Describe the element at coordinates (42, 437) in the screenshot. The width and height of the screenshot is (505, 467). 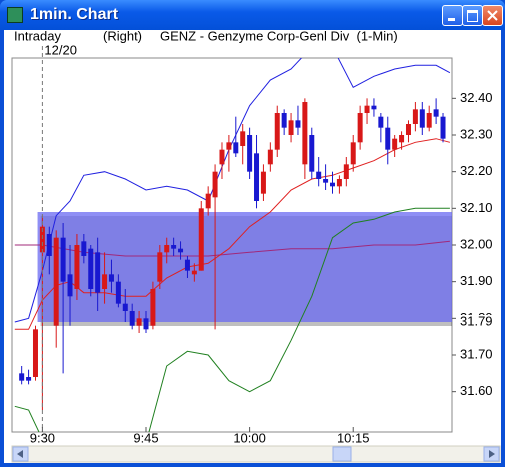
I see `x-tick-label: 9:30` at that location.